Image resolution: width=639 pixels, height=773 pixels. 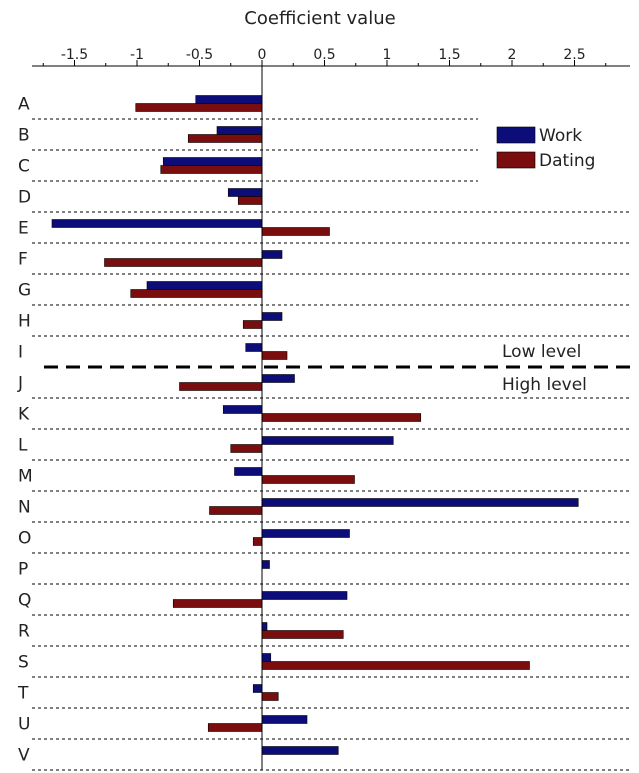 What do you see at coordinates (24, 508) in the screenshot?
I see `category-label-N: N` at bounding box center [24, 508].